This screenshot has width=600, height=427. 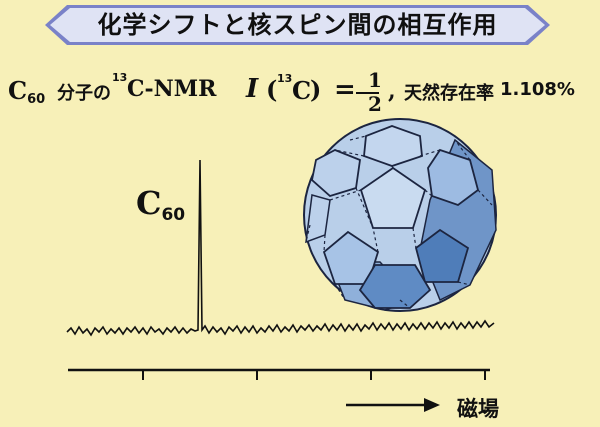 I want to click on isotope-superscript: 13, so click(x=120, y=77).